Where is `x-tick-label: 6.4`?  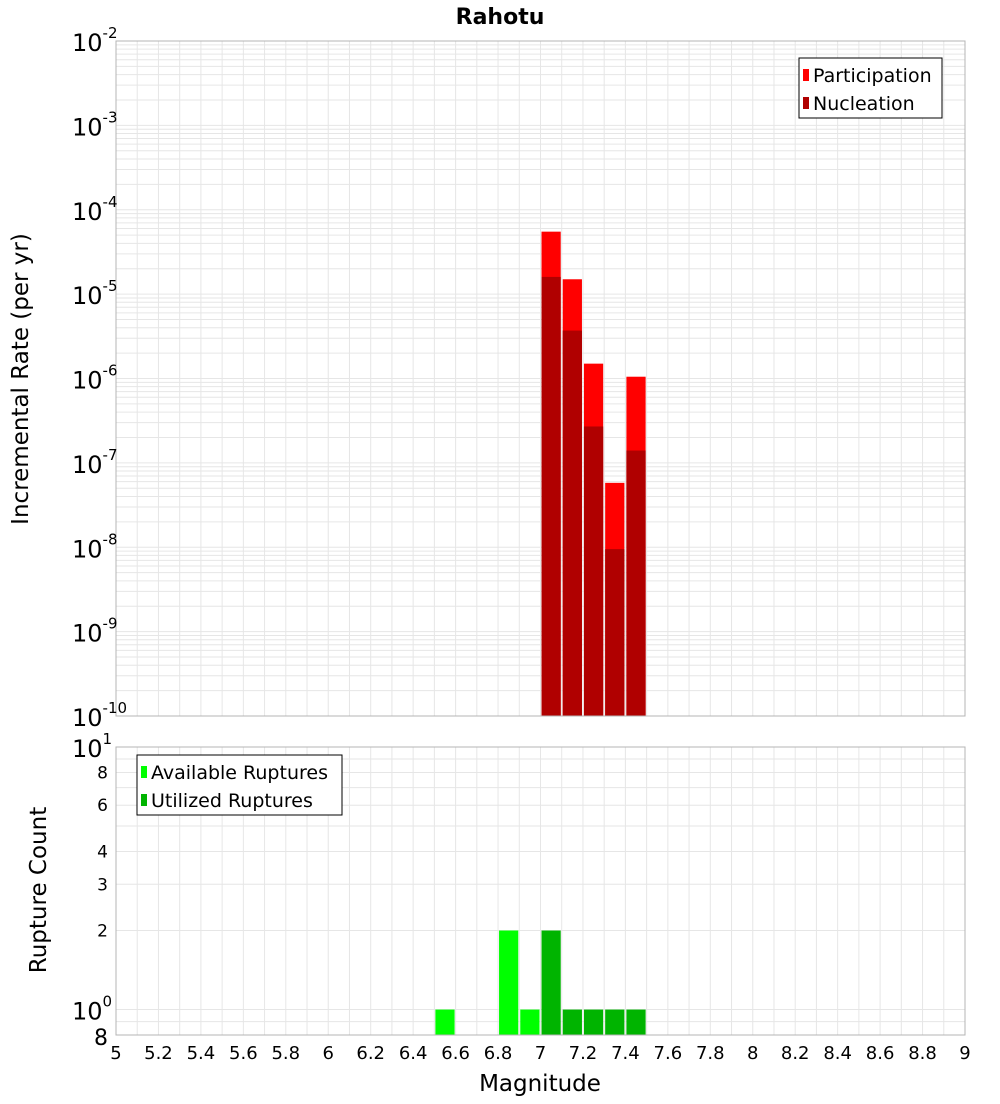
x-tick-label: 6.4 is located at coordinates (413, 1053).